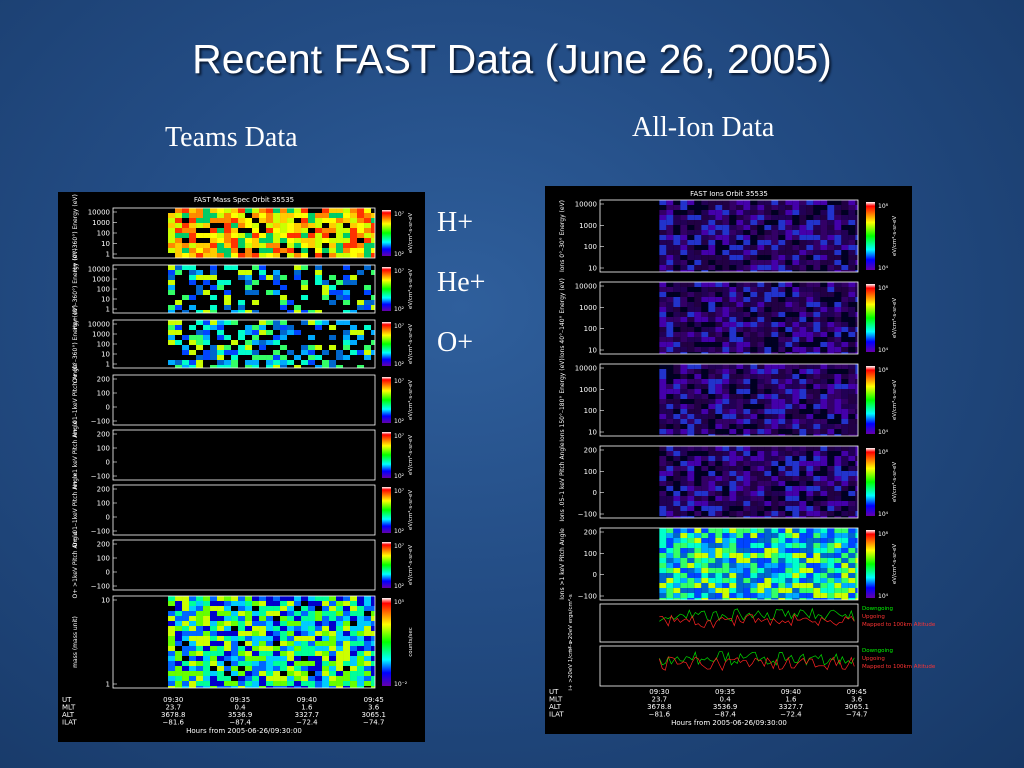  What do you see at coordinates (870, 482) in the screenshot?
I see `colorbar` at bounding box center [870, 482].